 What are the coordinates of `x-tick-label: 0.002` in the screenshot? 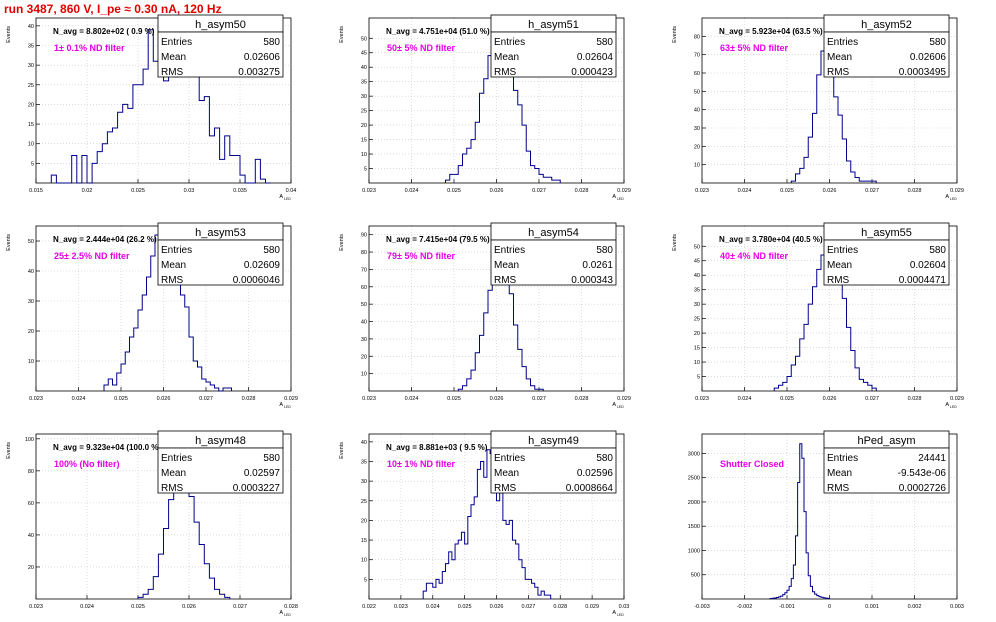 It's located at (915, 607).